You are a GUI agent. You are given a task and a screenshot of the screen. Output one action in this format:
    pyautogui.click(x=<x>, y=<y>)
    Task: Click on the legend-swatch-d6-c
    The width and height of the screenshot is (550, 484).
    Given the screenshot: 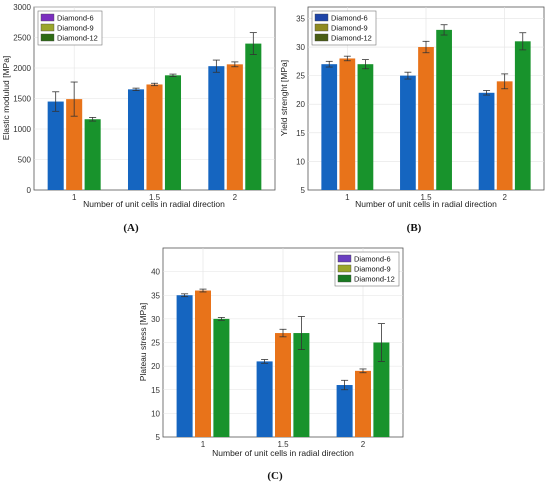 What is the action you would take?
    pyautogui.click(x=344, y=258)
    